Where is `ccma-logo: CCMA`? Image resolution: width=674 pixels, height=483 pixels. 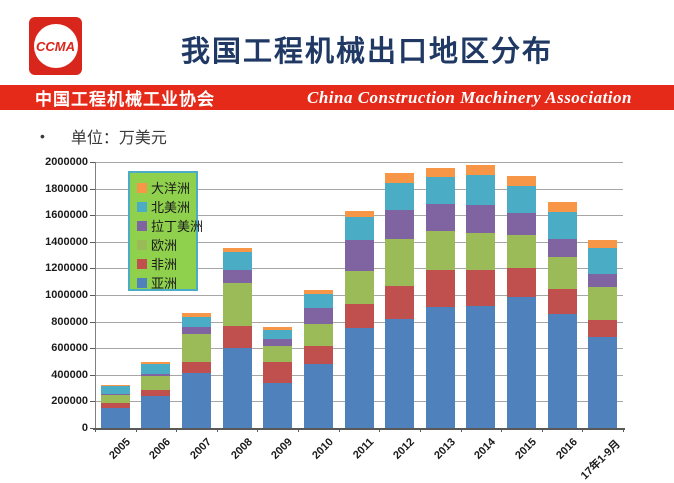
ccma-logo: CCMA is located at coordinates (55, 46).